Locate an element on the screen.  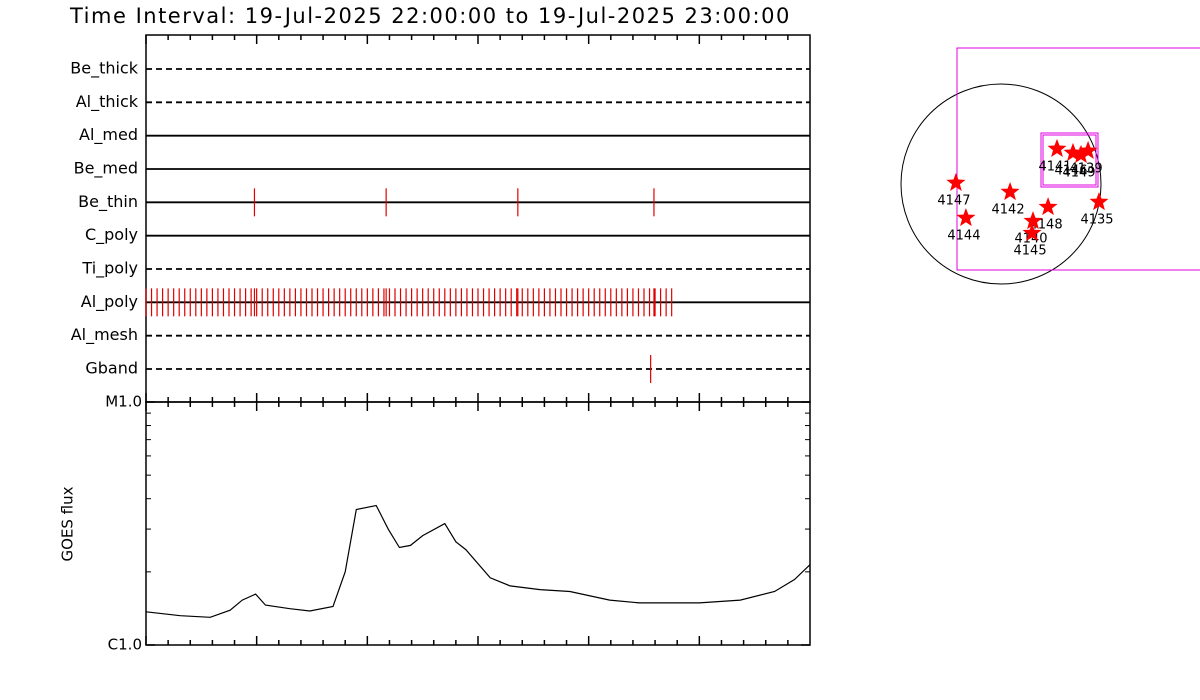
y-axis-label: GOES flux is located at coordinates (68, 523).